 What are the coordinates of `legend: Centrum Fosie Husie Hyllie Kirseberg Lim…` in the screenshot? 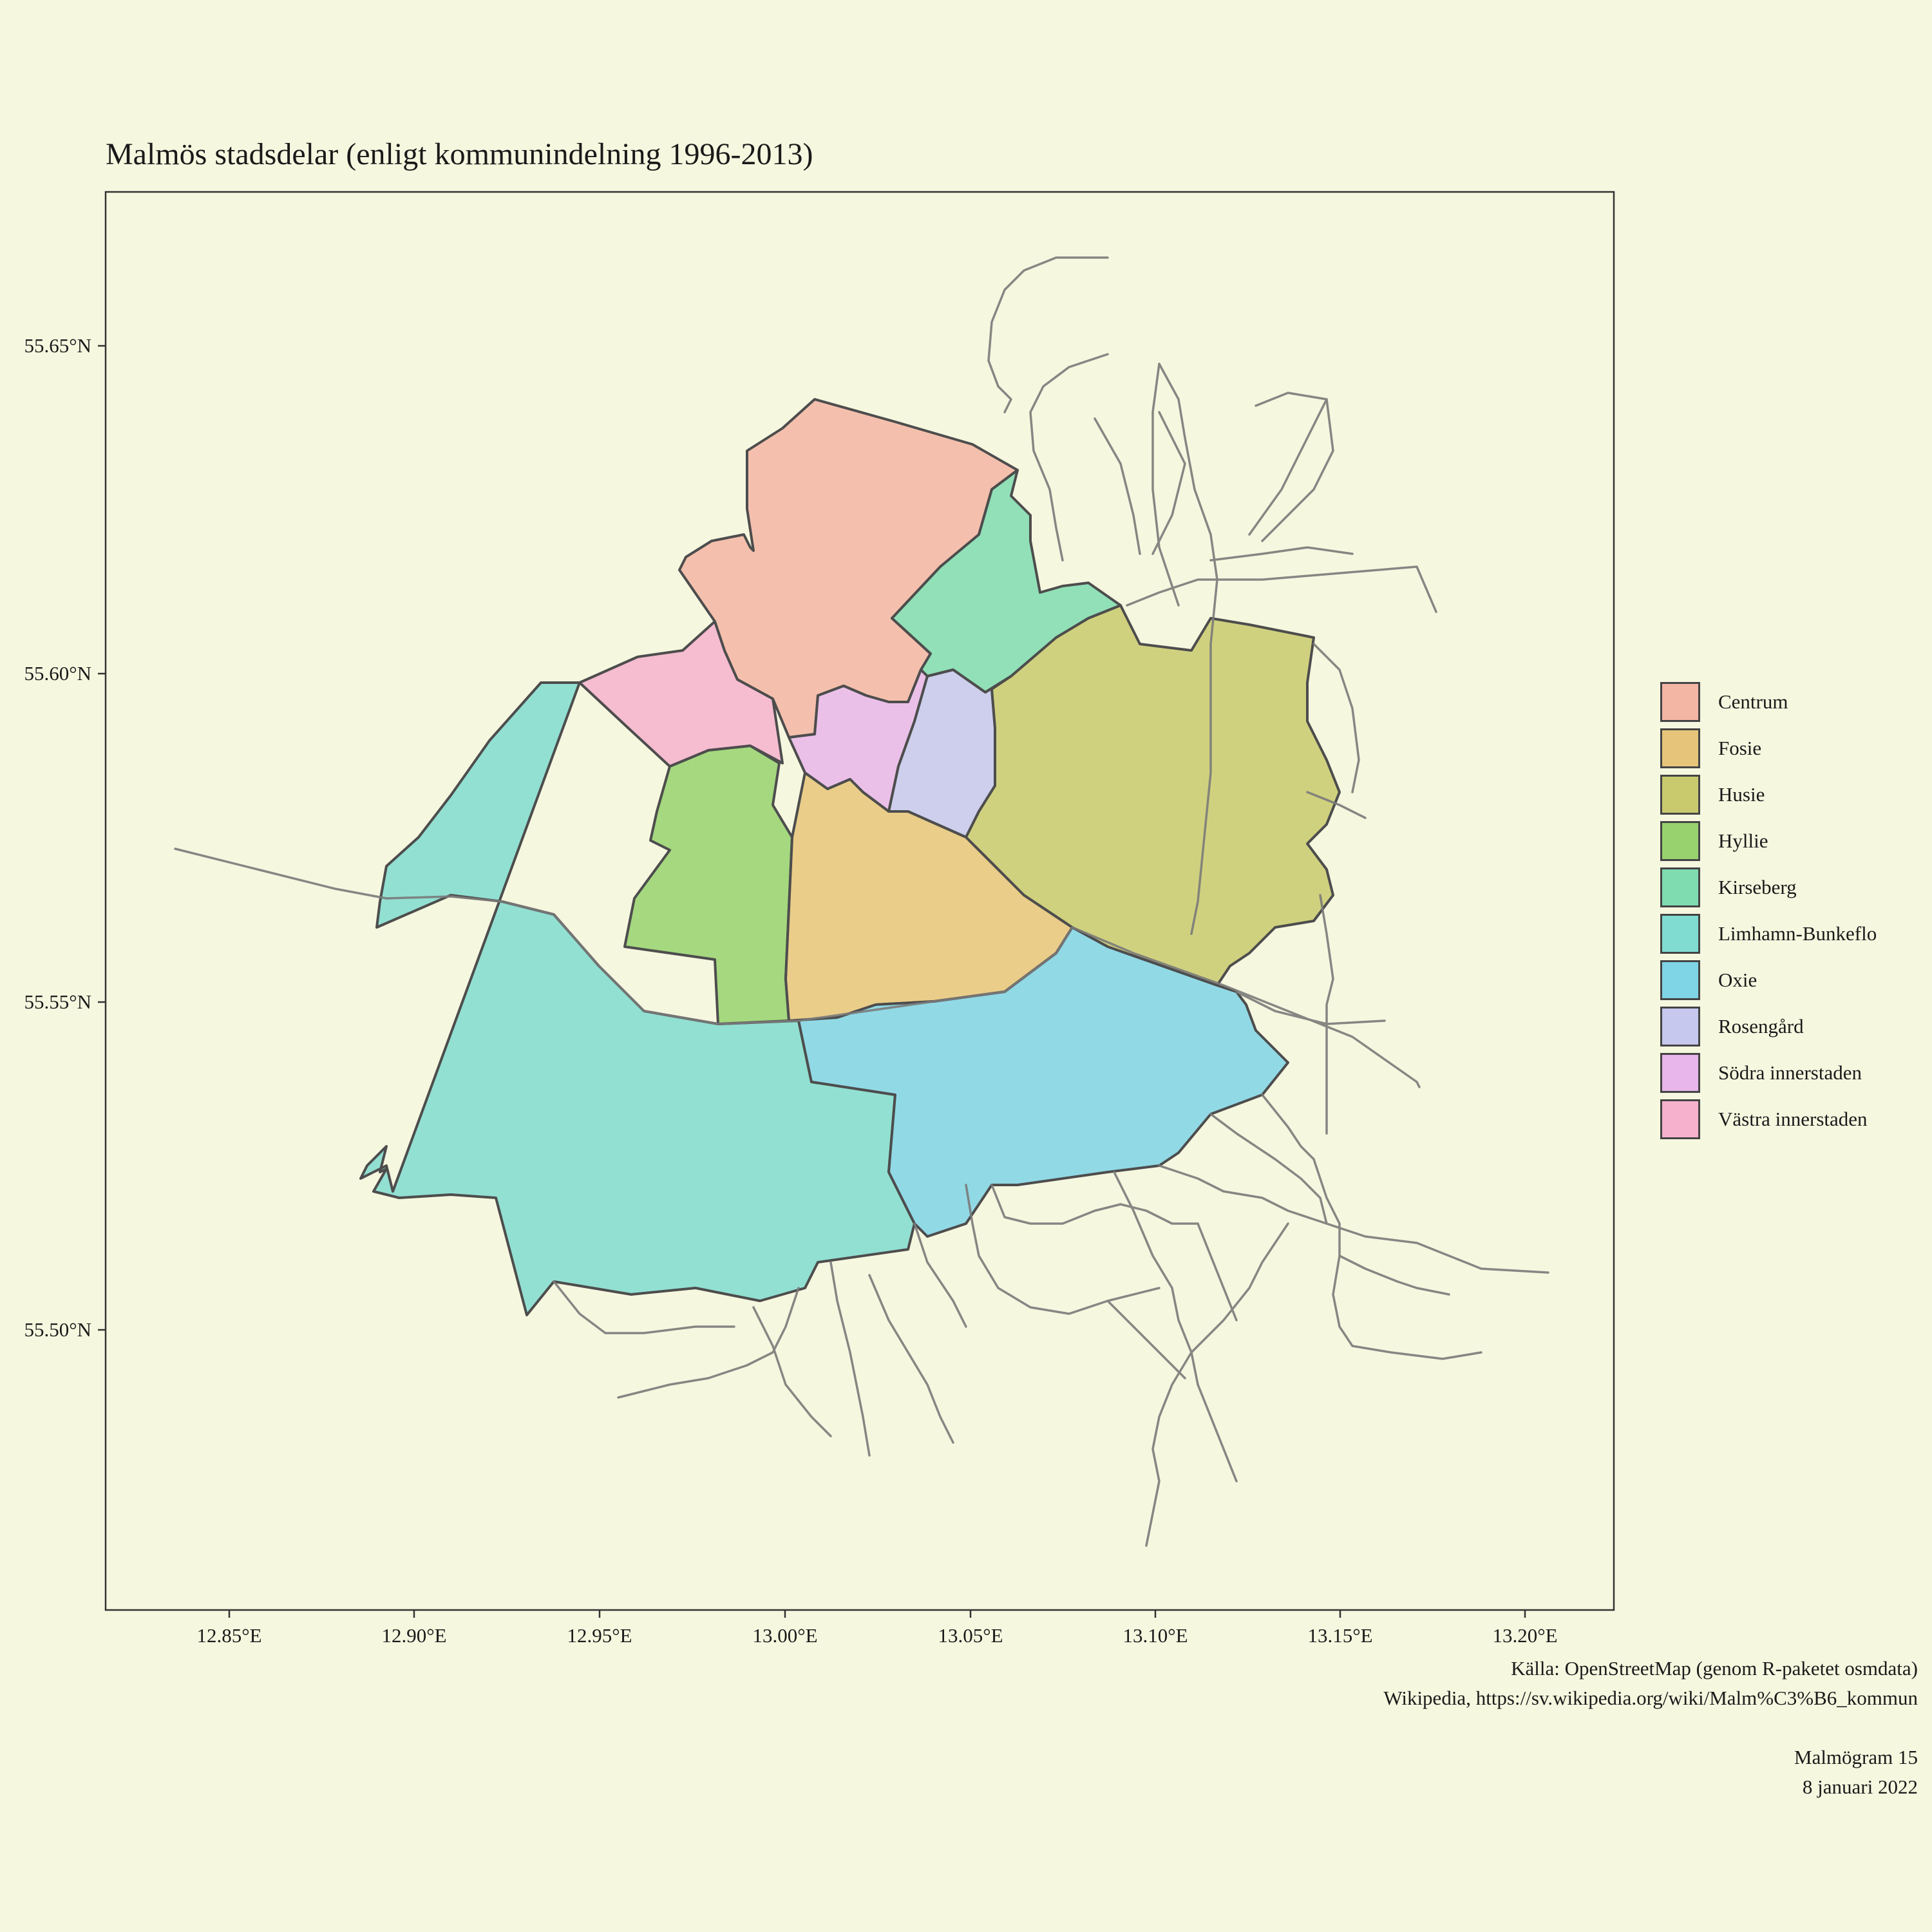 It's located at (1768, 910).